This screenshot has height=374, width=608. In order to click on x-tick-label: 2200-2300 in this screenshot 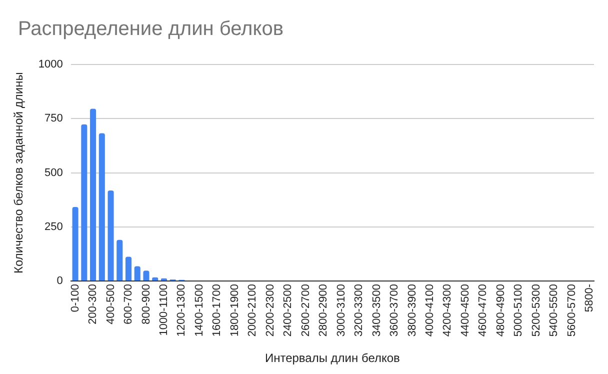, I will do `click(270, 310)`.